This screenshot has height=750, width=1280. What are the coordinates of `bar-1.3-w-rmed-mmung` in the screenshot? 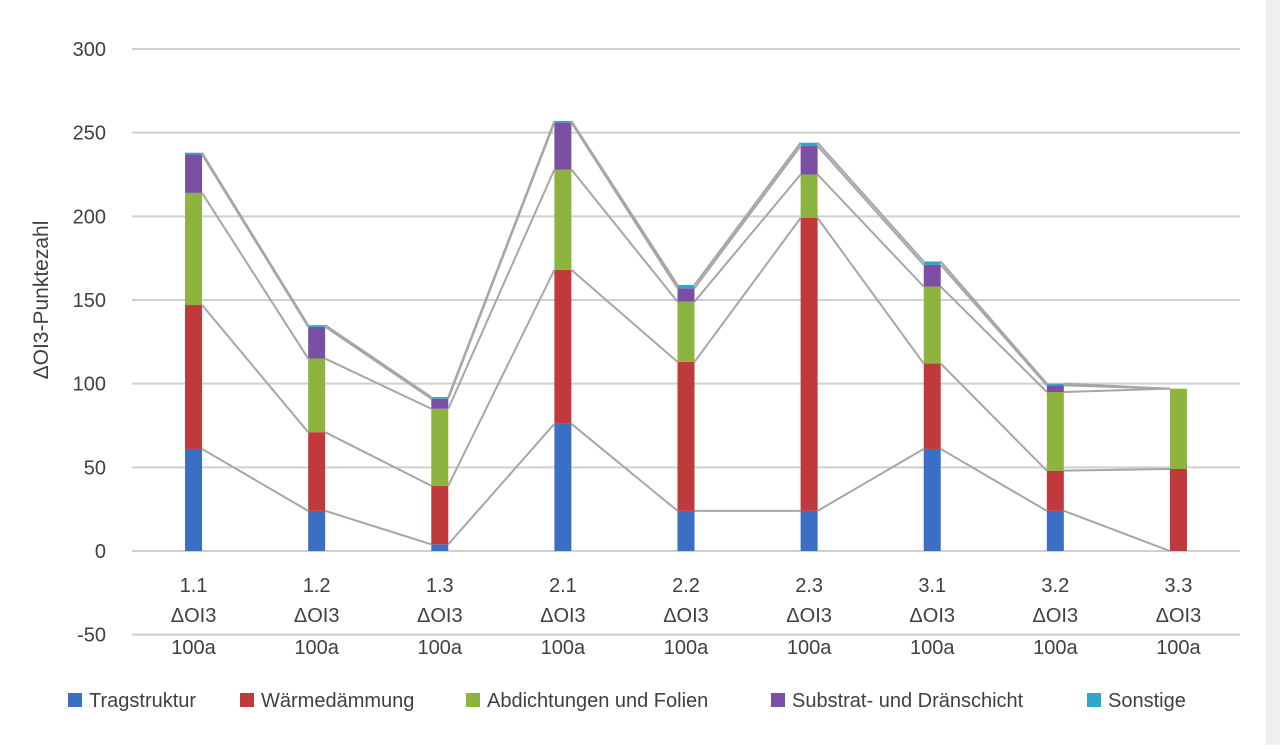 It's located at (440, 515).